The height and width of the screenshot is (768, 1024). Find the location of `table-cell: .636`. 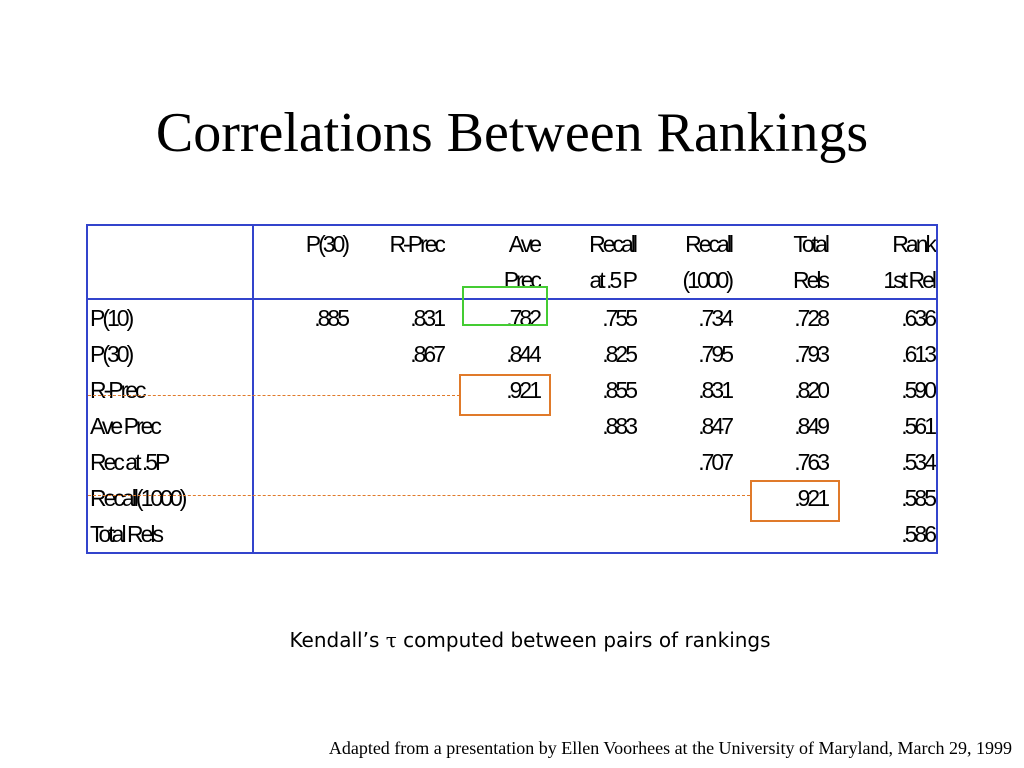

table-cell: .636 is located at coordinates (919, 317).